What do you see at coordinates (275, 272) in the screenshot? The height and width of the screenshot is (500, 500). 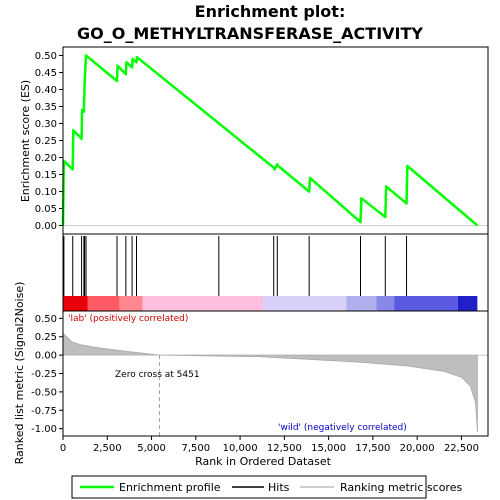 I see `hits-panel` at bounding box center [275, 272].